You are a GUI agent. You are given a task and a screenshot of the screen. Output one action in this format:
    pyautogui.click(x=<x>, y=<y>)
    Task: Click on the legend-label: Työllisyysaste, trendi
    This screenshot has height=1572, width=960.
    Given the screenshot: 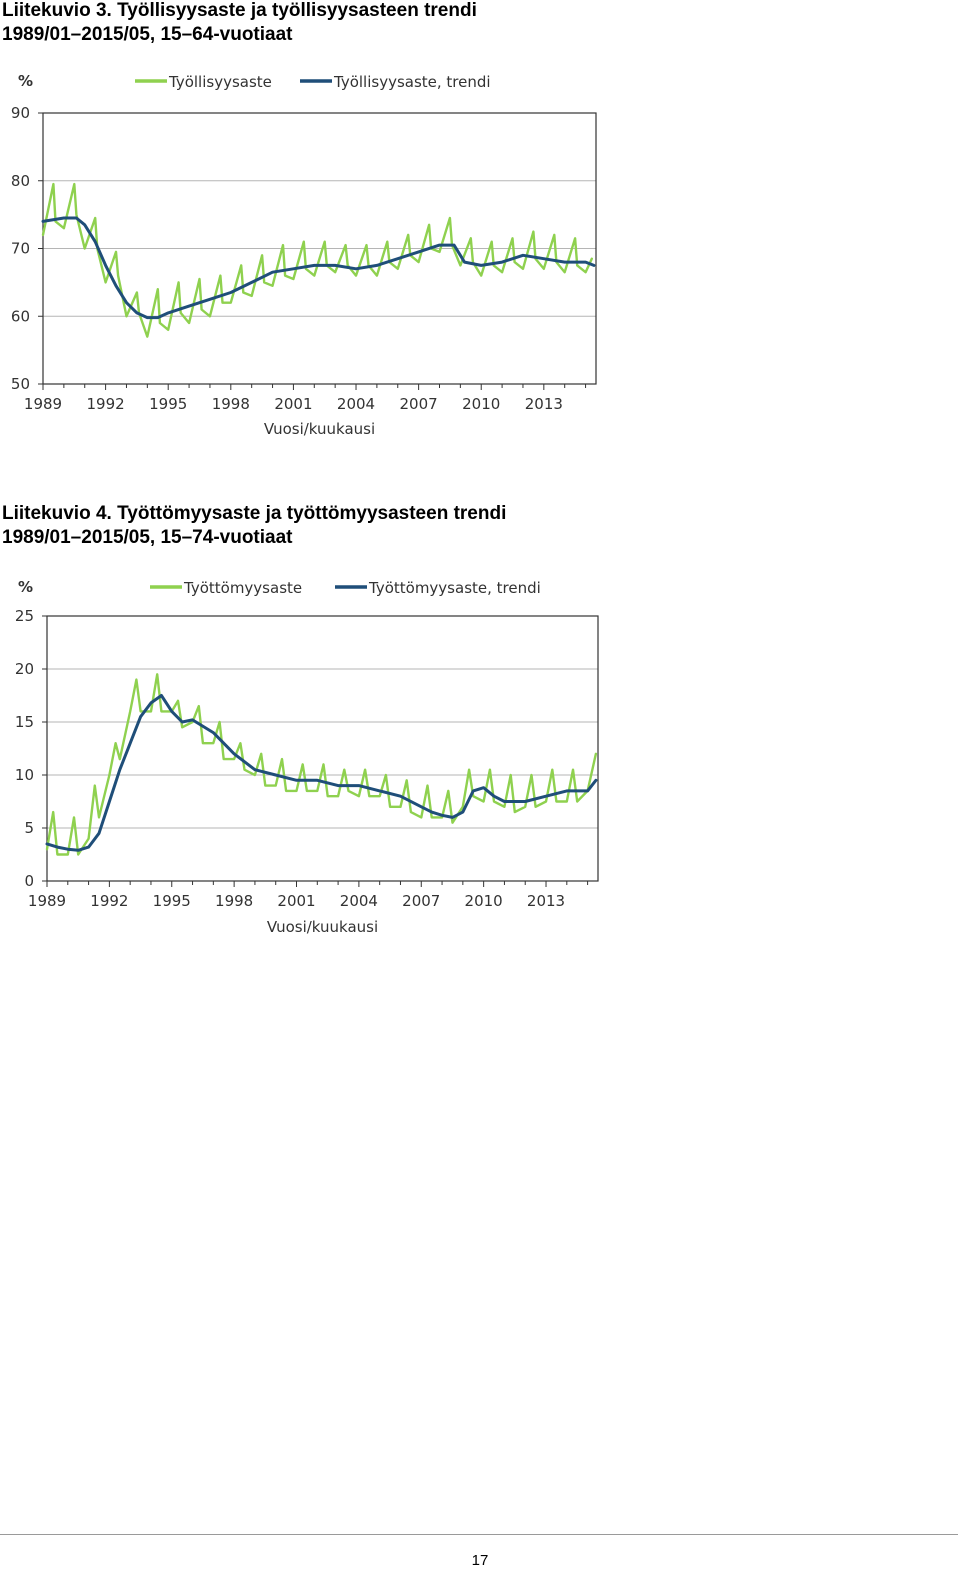 What is the action you would take?
    pyautogui.click(x=412, y=82)
    